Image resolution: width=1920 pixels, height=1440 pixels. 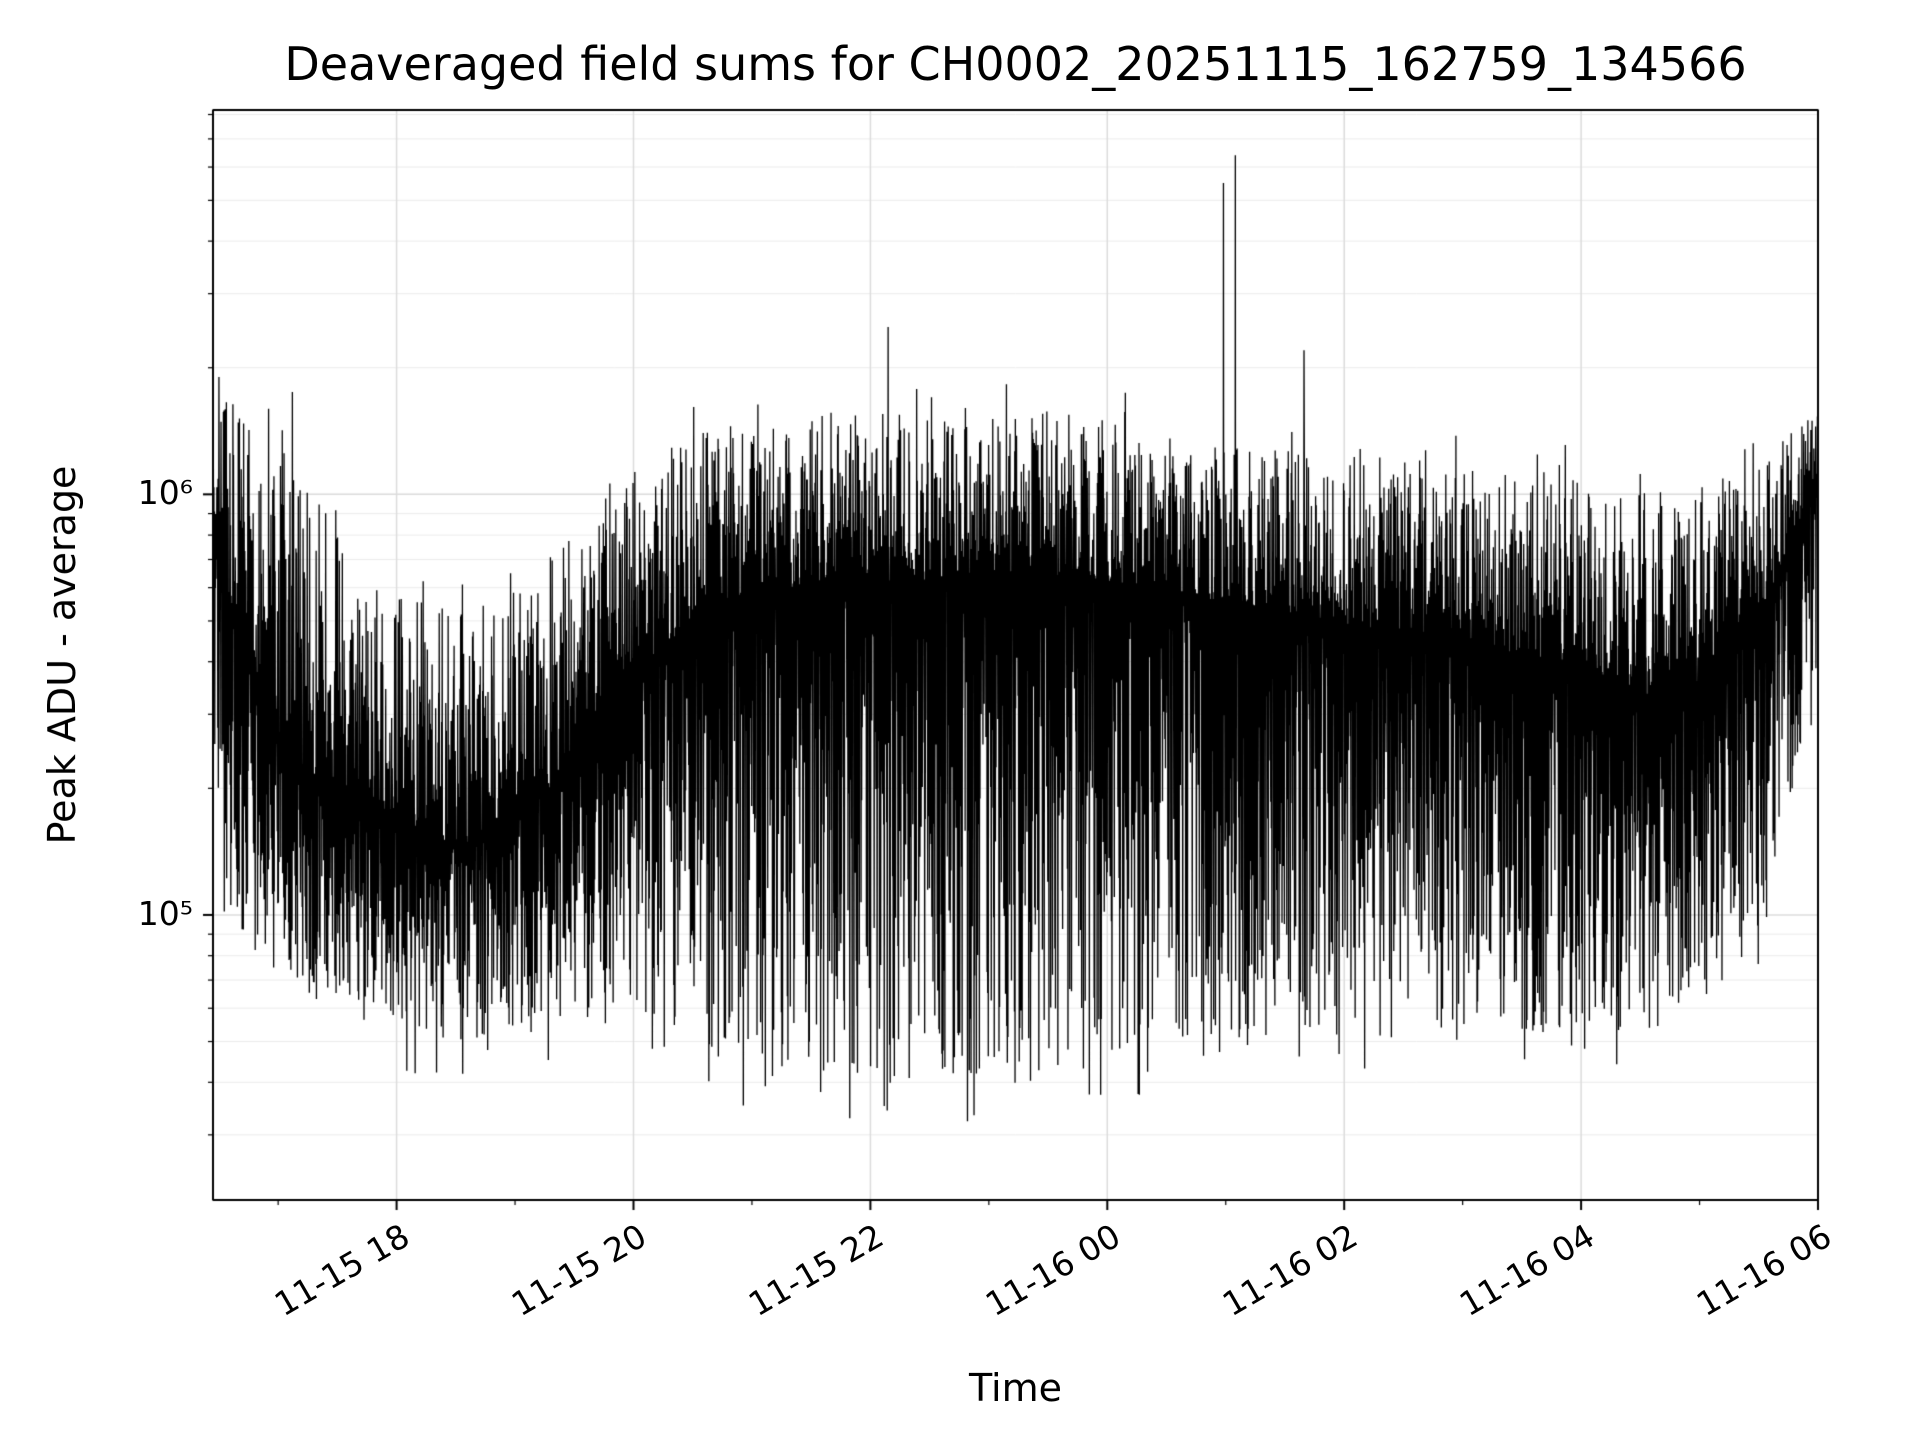 What do you see at coordinates (1015, 1388) in the screenshot?
I see `x-axis-label: Time` at bounding box center [1015, 1388].